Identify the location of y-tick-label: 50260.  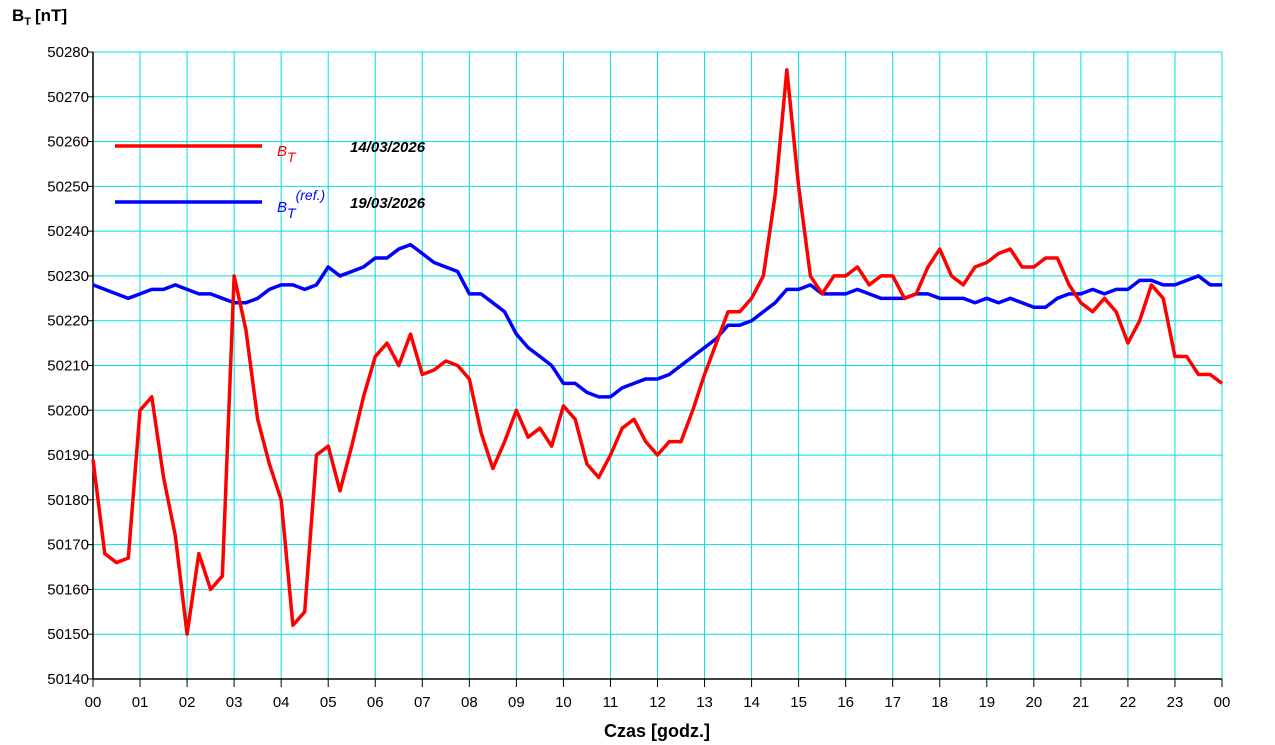
(68, 142).